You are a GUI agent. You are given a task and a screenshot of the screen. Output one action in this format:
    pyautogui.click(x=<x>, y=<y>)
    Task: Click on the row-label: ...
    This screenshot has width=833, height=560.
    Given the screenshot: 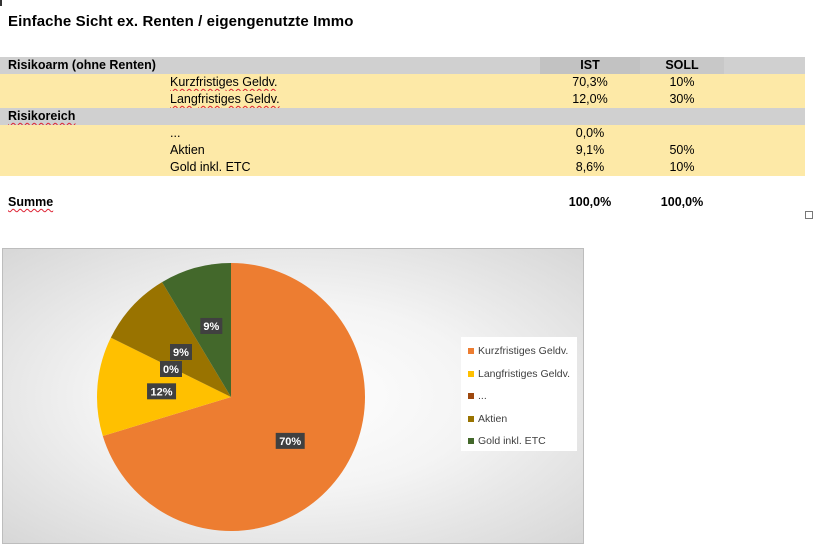 What is the action you would take?
    pyautogui.click(x=175, y=133)
    